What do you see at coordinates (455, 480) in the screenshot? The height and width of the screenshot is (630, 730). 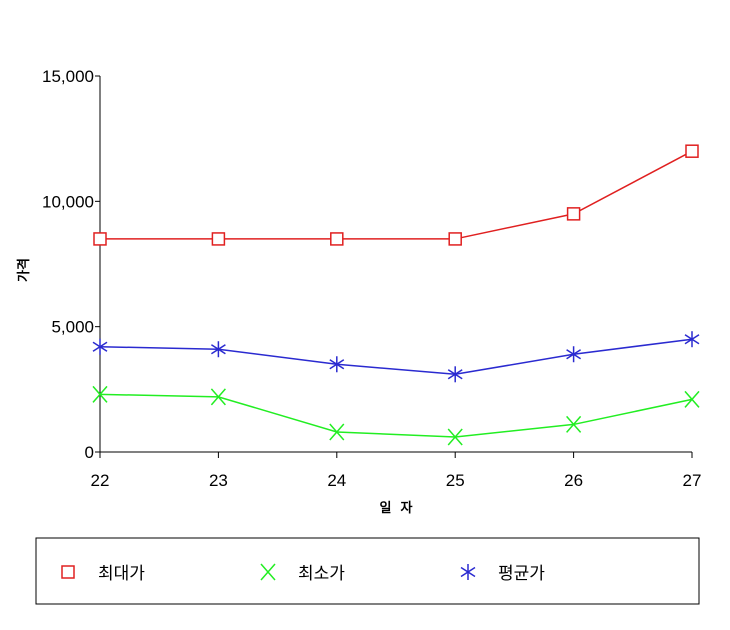 I see `x-tick-label: 25` at bounding box center [455, 480].